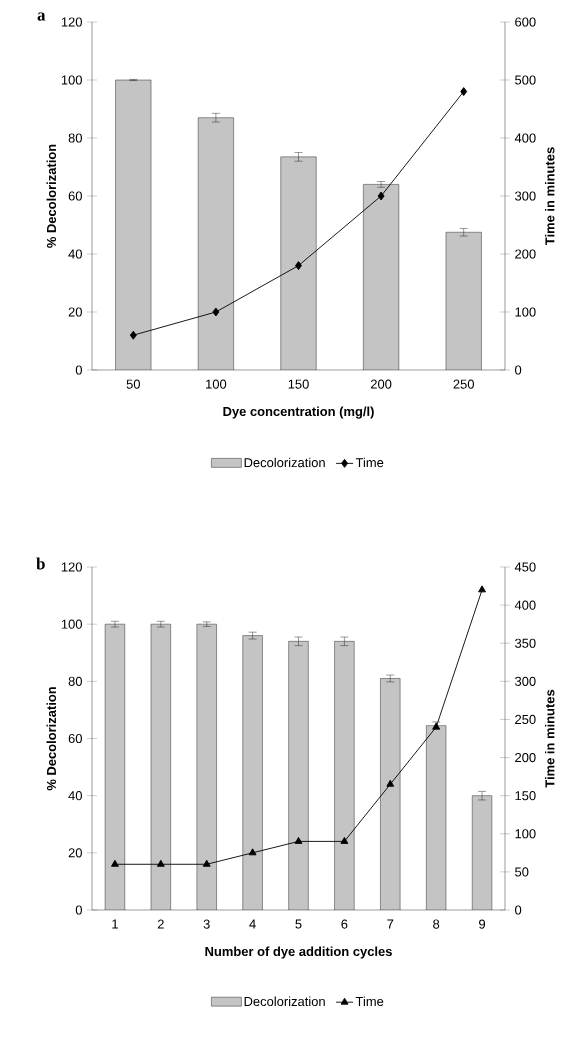  What do you see at coordinates (525, 22) in the screenshot?
I see `y2-tick-label: 600` at bounding box center [525, 22].